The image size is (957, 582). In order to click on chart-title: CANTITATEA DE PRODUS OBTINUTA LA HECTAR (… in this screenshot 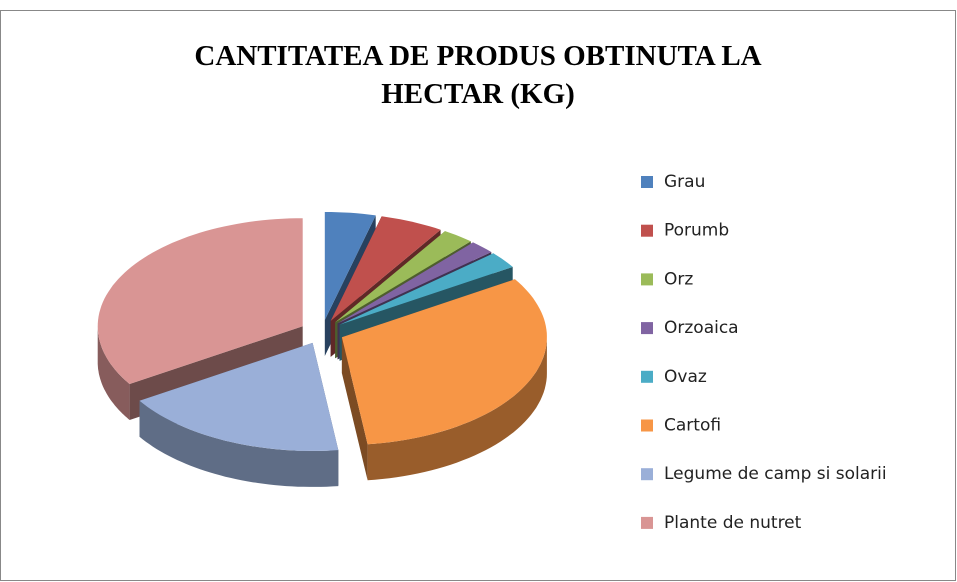, I will do `click(477, 75)`.